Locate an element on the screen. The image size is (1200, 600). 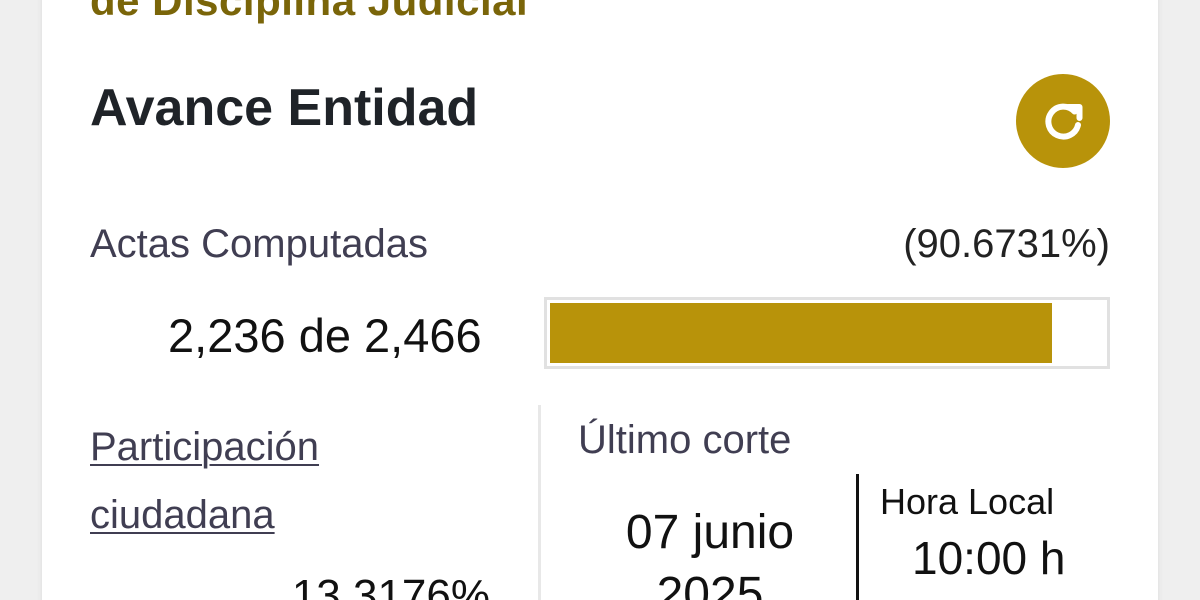
actas-label-row: Actas Computadas (90.6731%) is located at coordinates (600, 244).